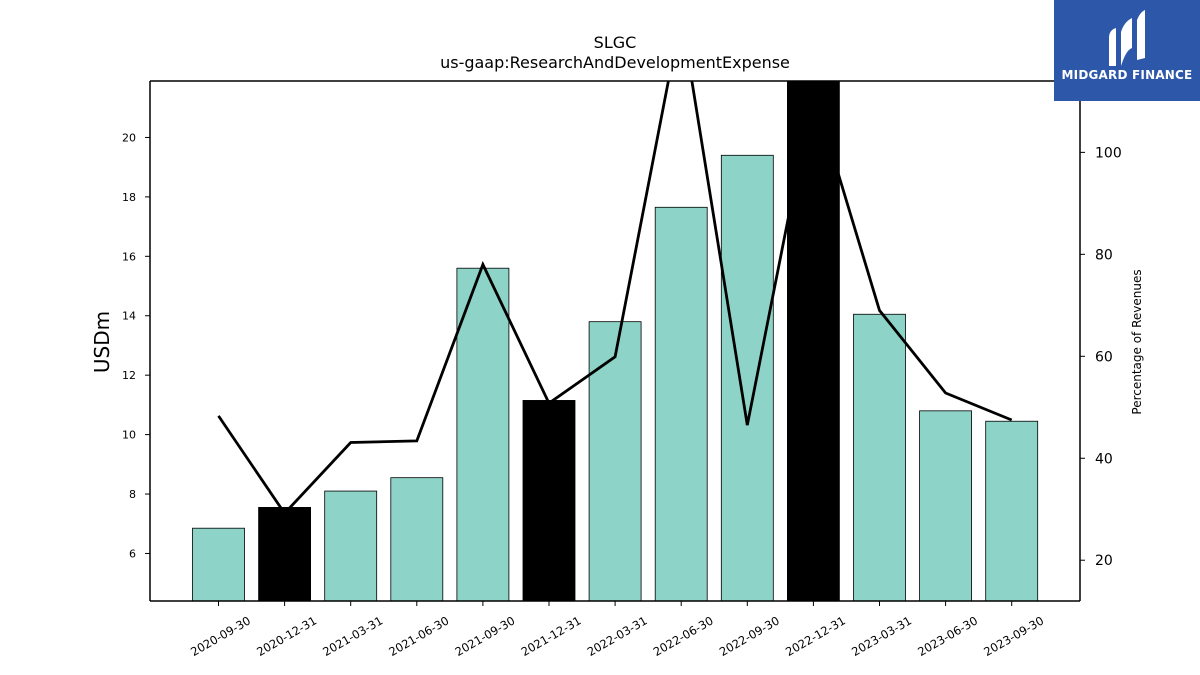  Describe the element at coordinates (220, 636) in the screenshot. I see `x-tick-label: 2020-09-30` at that location.